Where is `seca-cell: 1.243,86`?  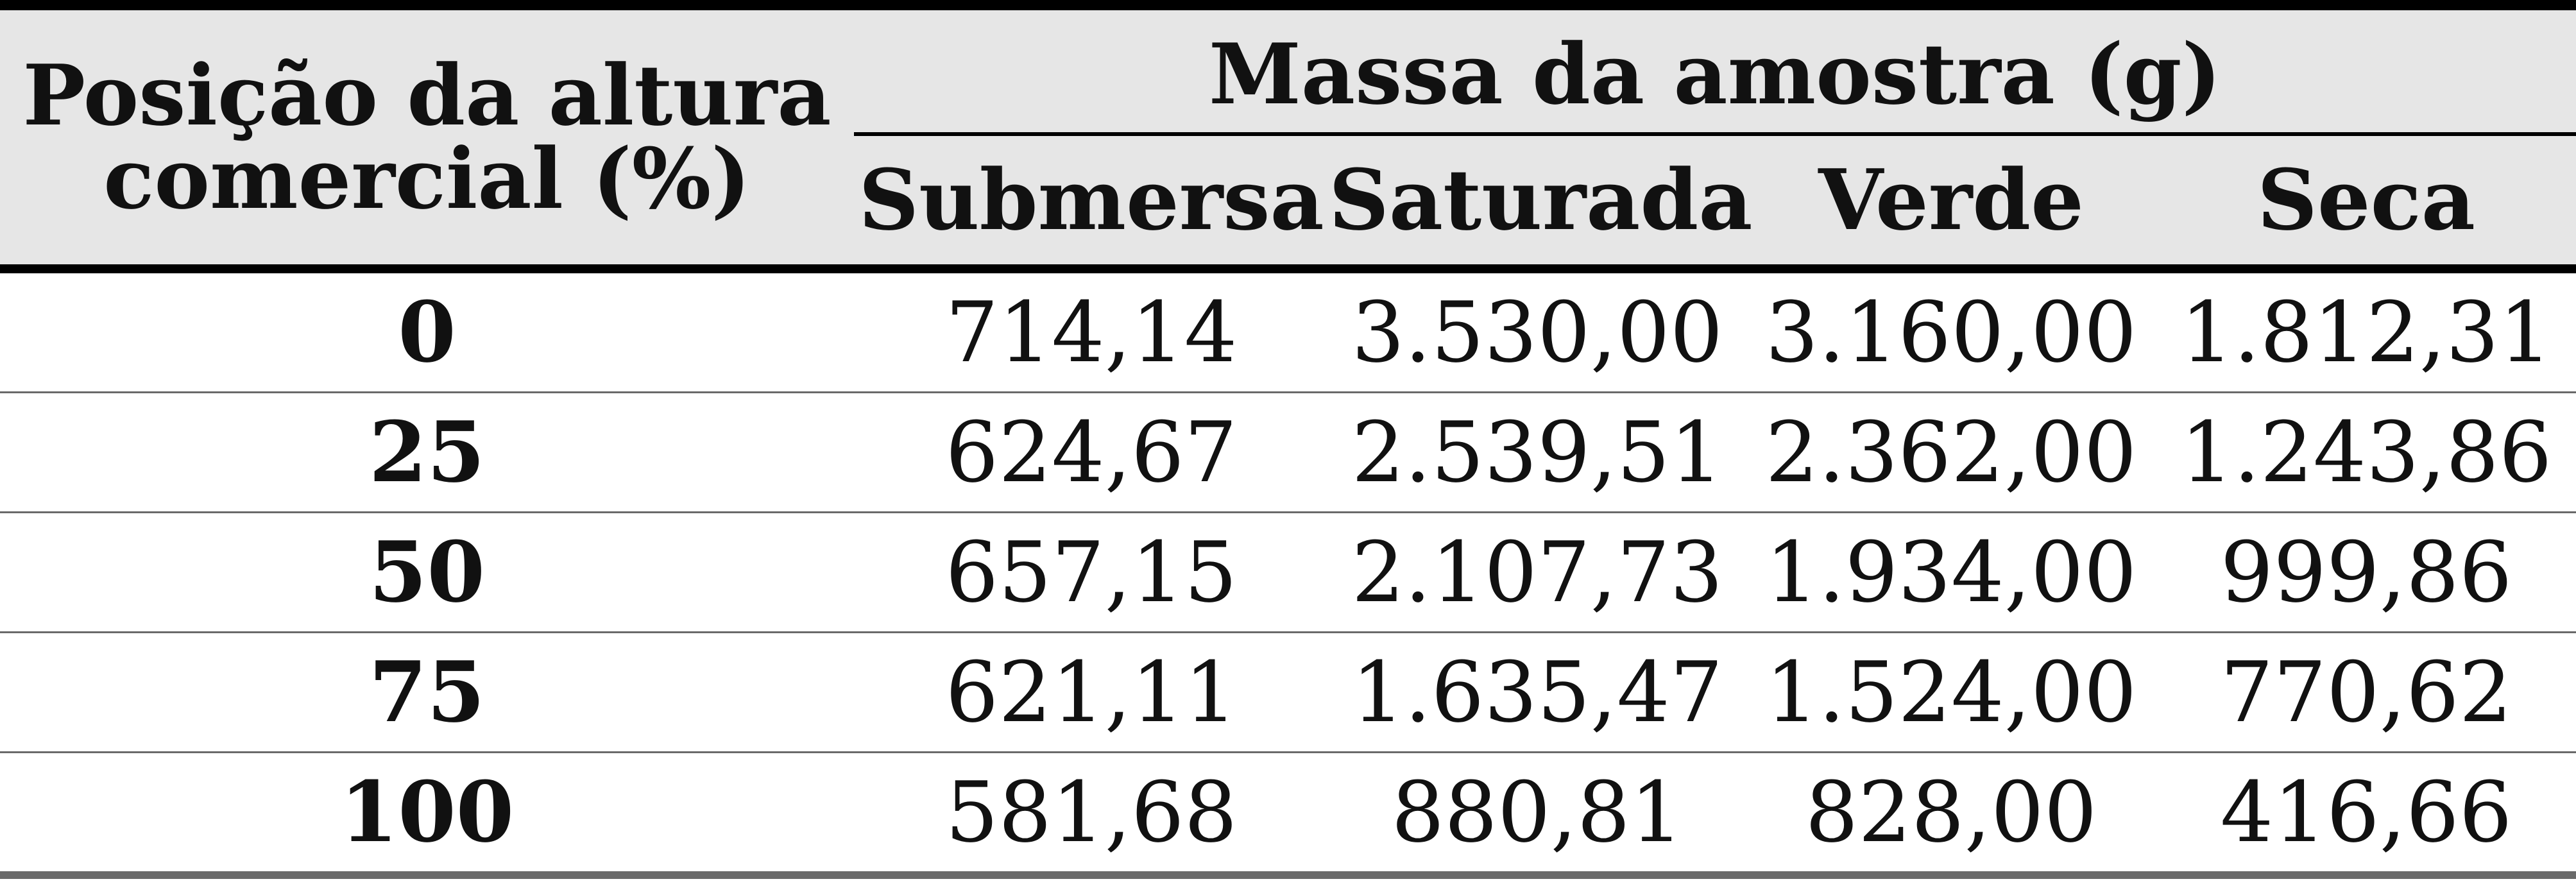 seca-cell: 1.243,86 is located at coordinates (2366, 452).